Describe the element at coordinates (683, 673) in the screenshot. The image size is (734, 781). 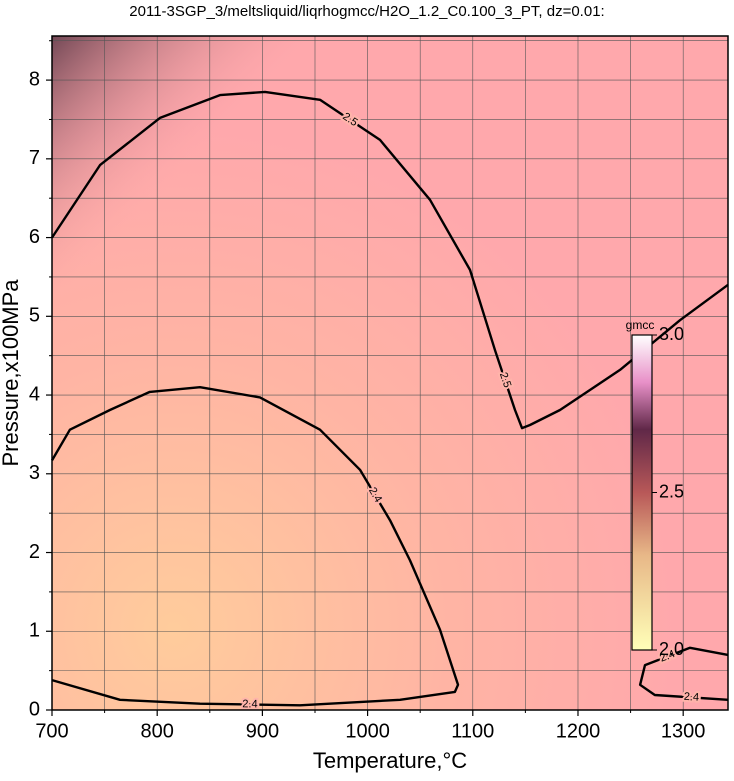
I see `contour-line` at that location.